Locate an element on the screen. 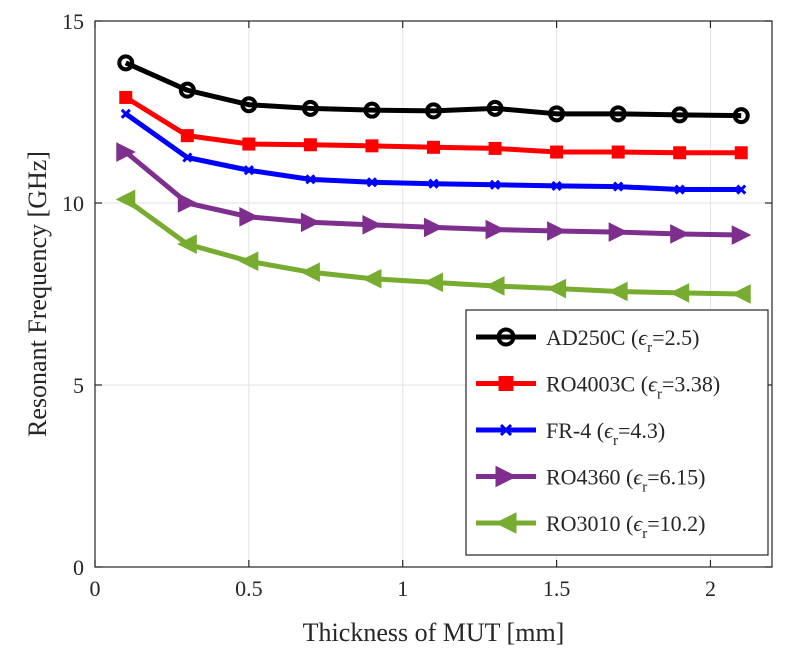  y-tick-label: 15 is located at coordinates (73, 21).